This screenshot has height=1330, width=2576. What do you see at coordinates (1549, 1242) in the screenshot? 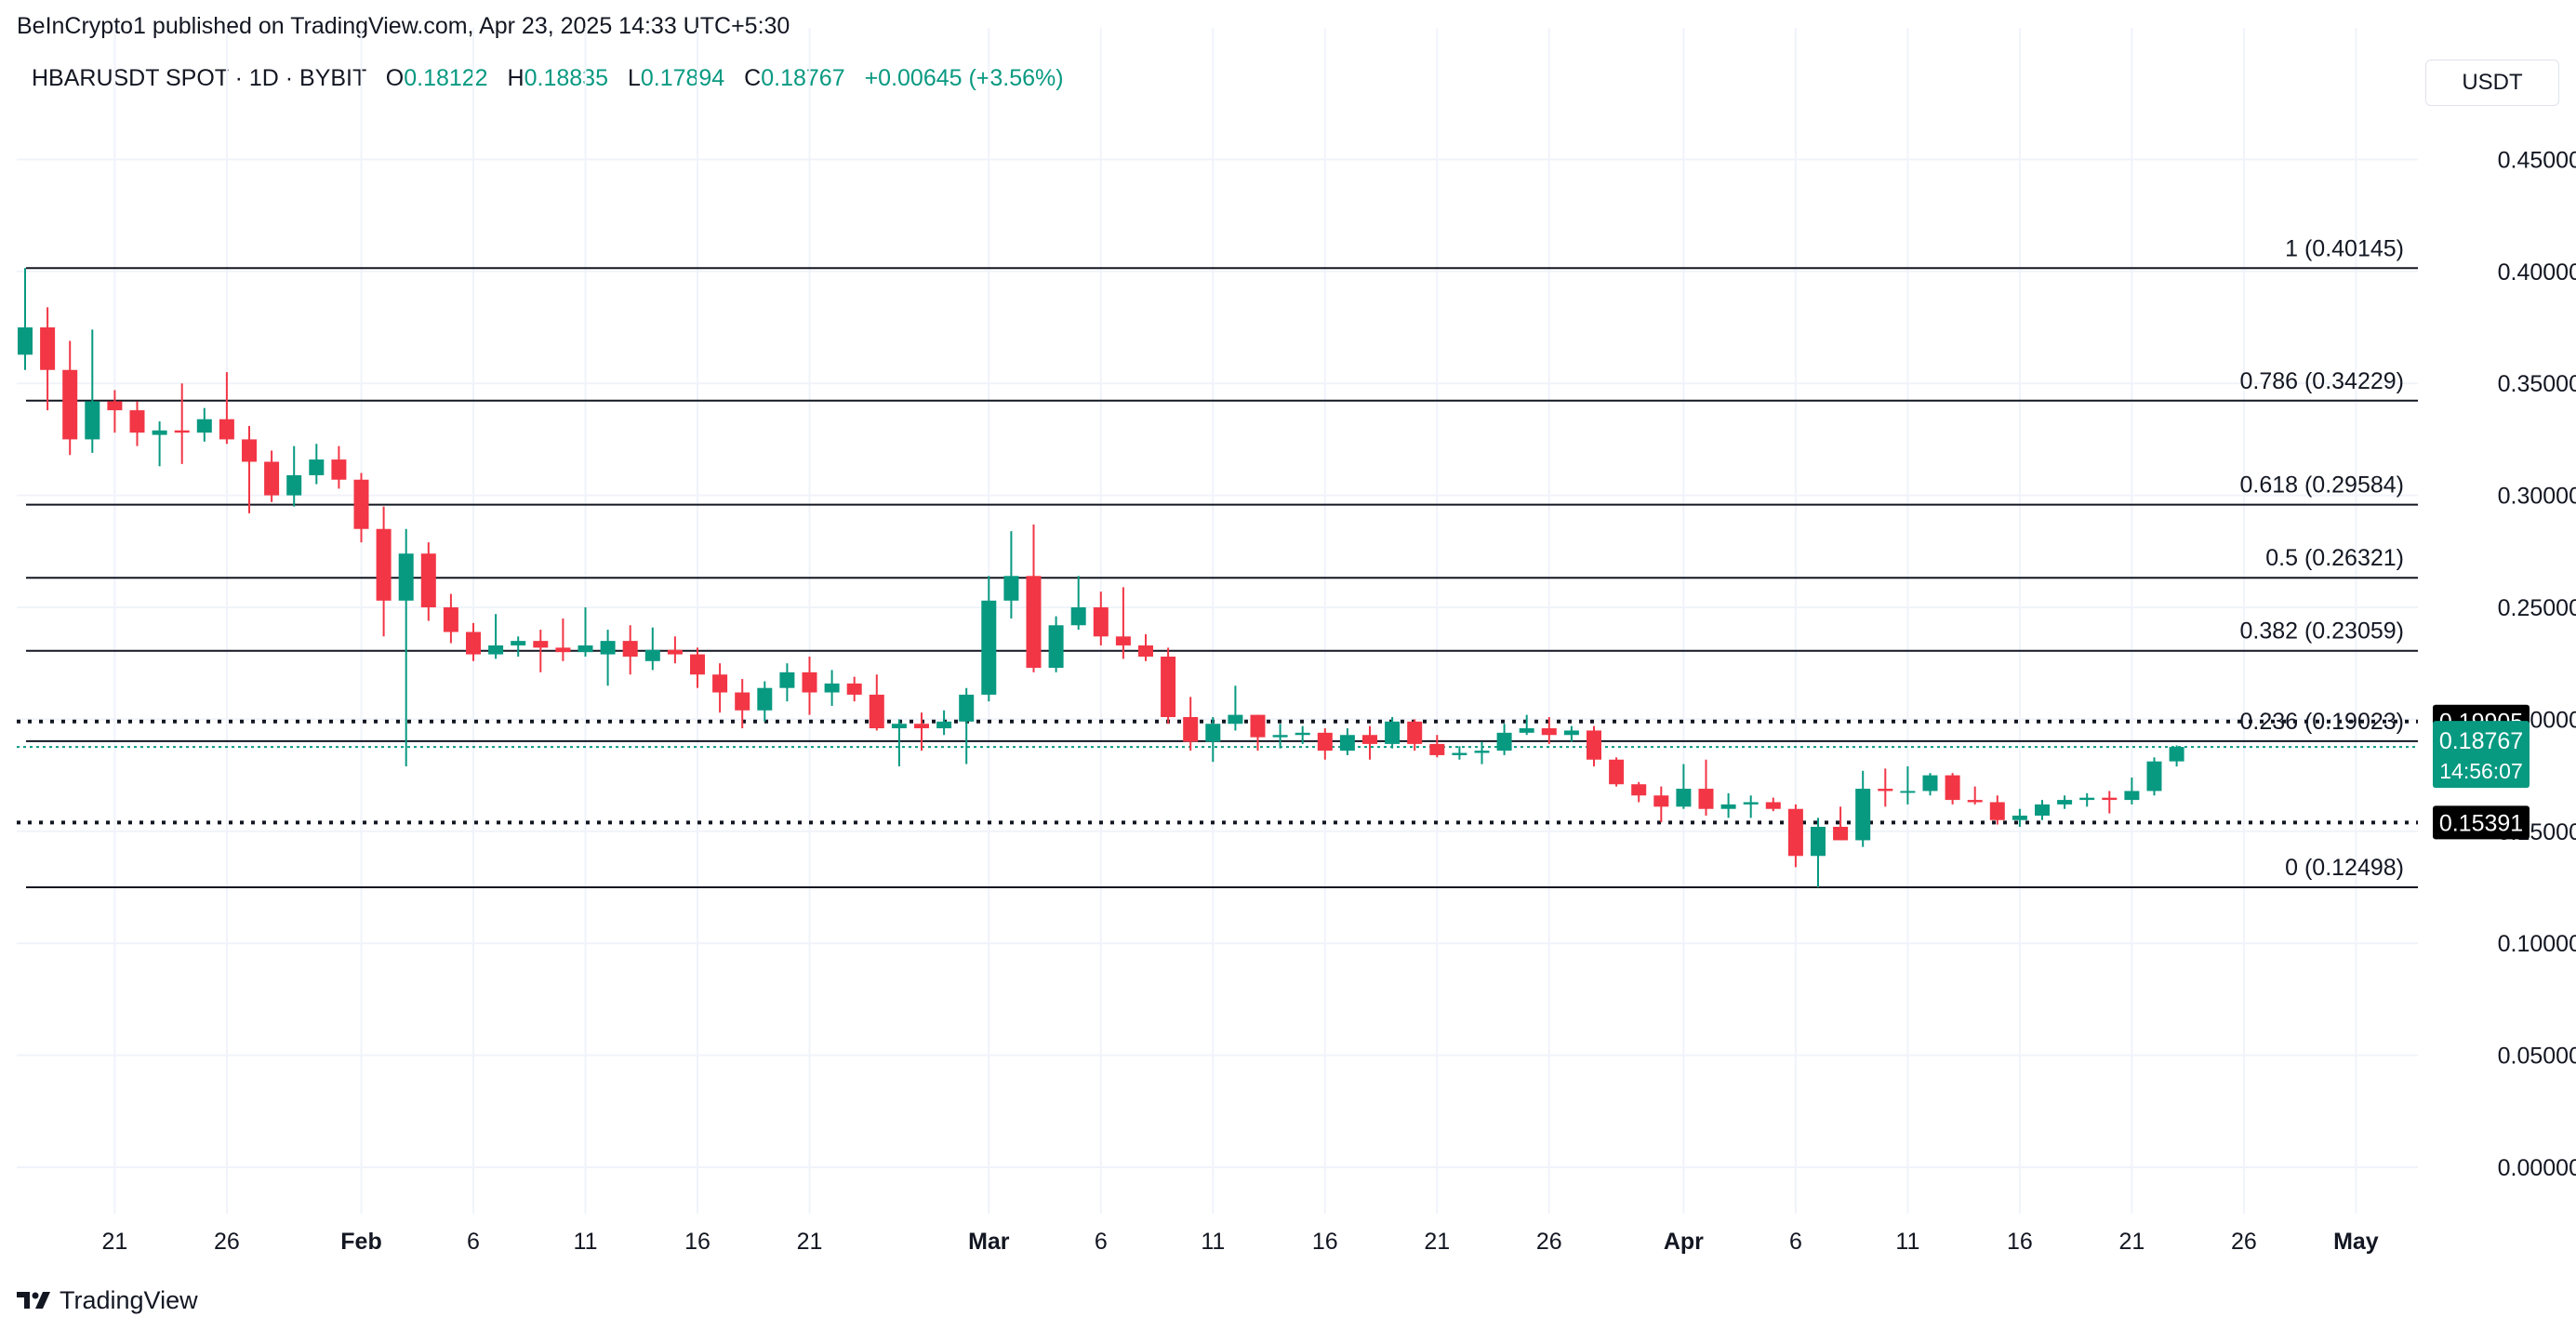
I see `time-tick-label: 26` at bounding box center [1549, 1242].